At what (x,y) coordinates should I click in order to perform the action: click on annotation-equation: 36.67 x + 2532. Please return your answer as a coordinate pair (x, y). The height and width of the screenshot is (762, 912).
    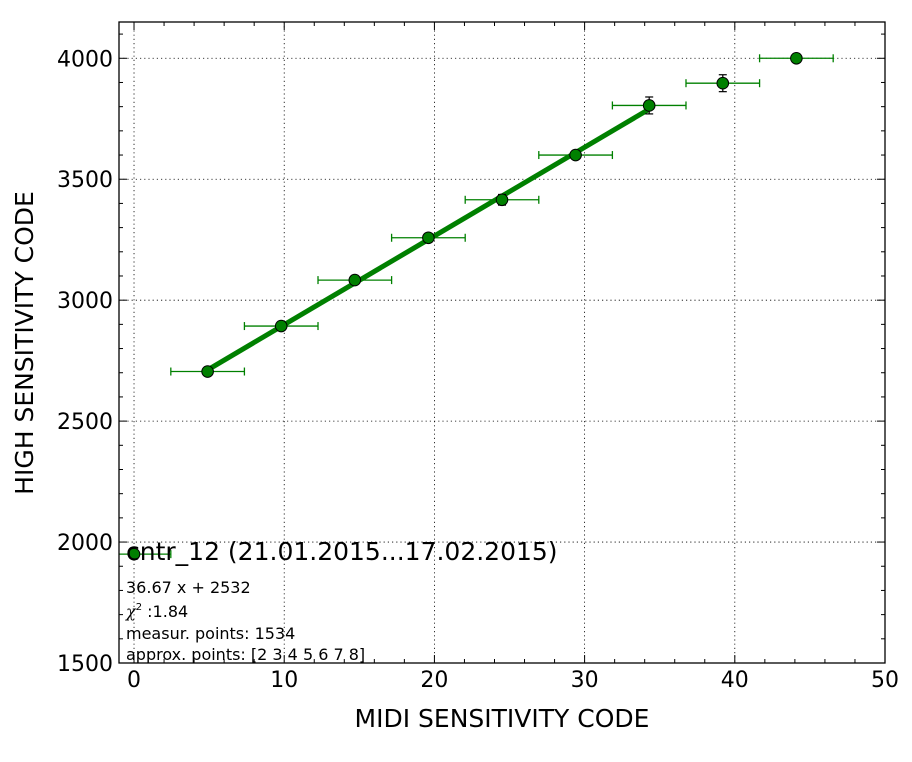
    Looking at the image, I should click on (188, 587).